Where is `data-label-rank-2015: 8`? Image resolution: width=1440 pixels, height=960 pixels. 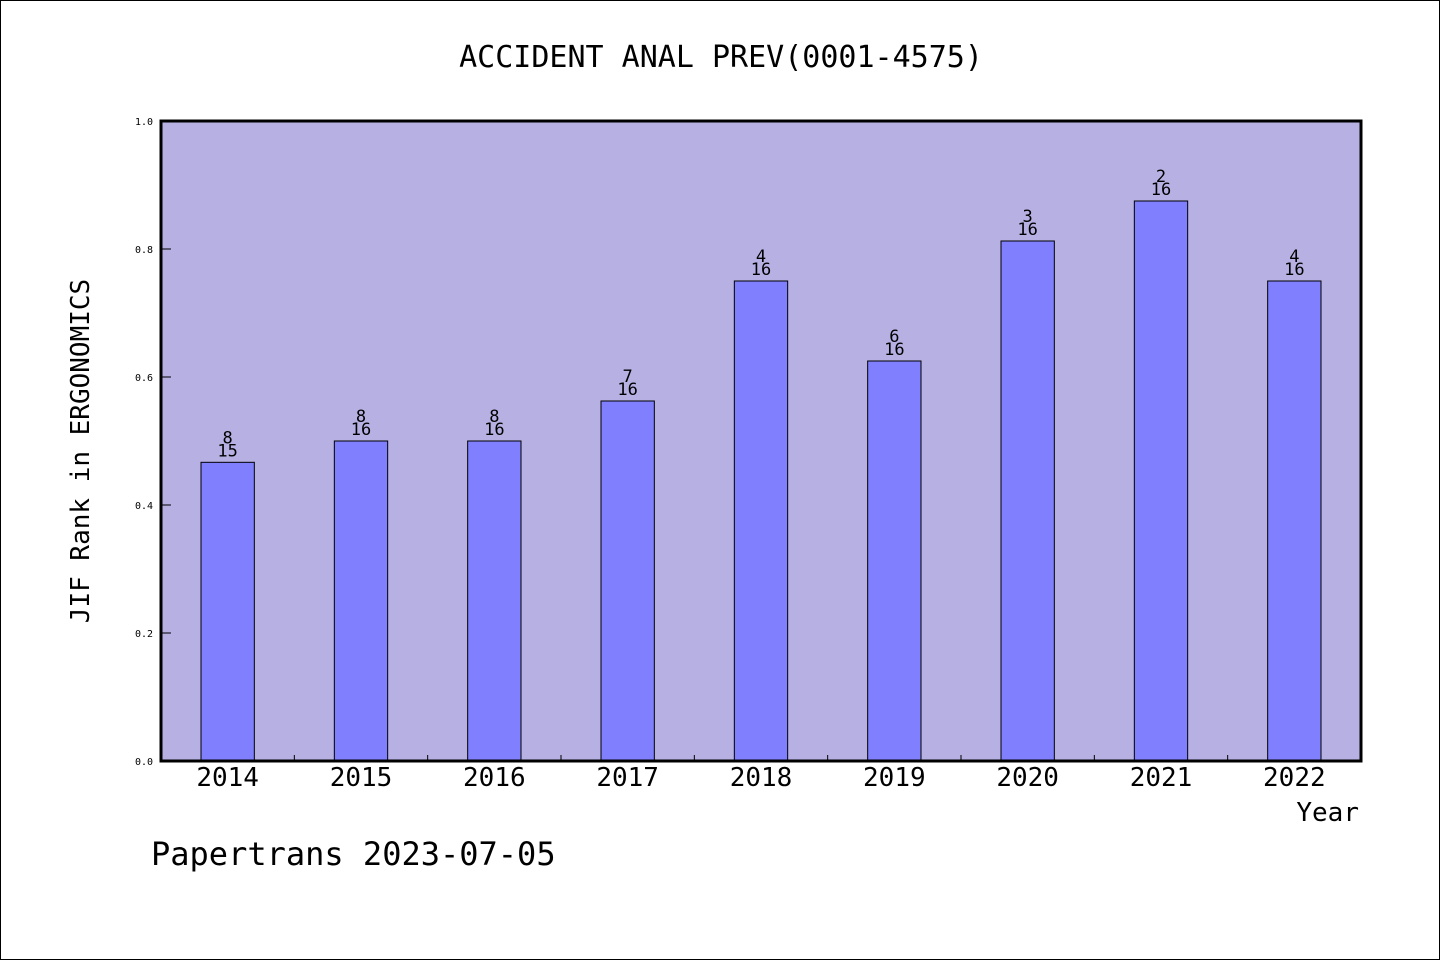
data-label-rank-2015: 8 is located at coordinates (361, 417).